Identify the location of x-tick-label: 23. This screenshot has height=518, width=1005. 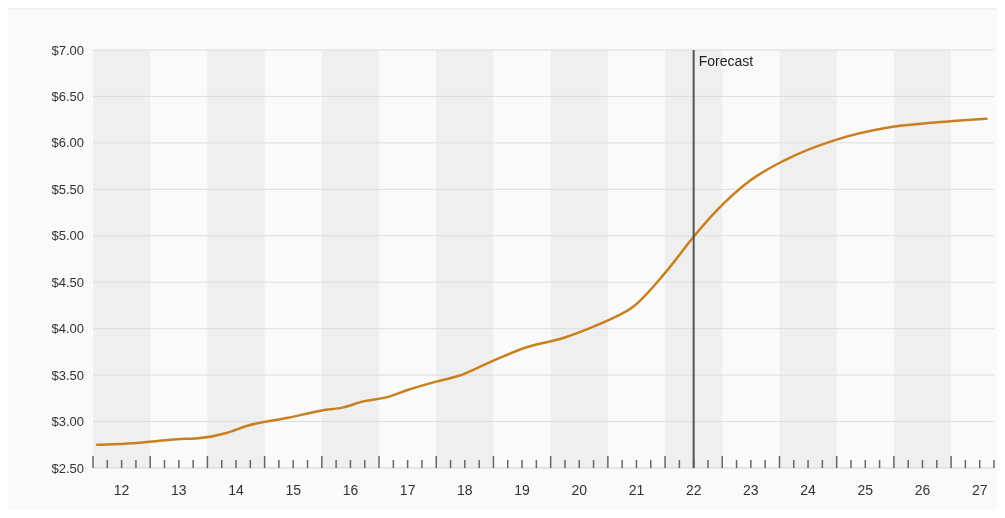
(751, 490).